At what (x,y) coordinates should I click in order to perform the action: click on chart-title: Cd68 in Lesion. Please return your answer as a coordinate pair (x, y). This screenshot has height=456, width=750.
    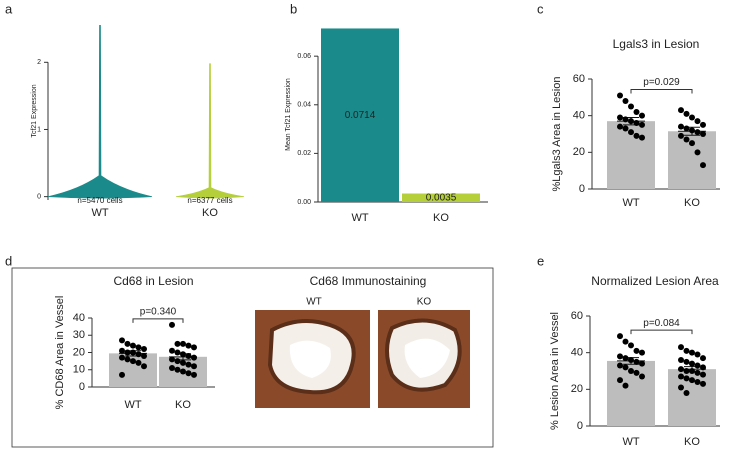
    Looking at the image, I should click on (153, 281).